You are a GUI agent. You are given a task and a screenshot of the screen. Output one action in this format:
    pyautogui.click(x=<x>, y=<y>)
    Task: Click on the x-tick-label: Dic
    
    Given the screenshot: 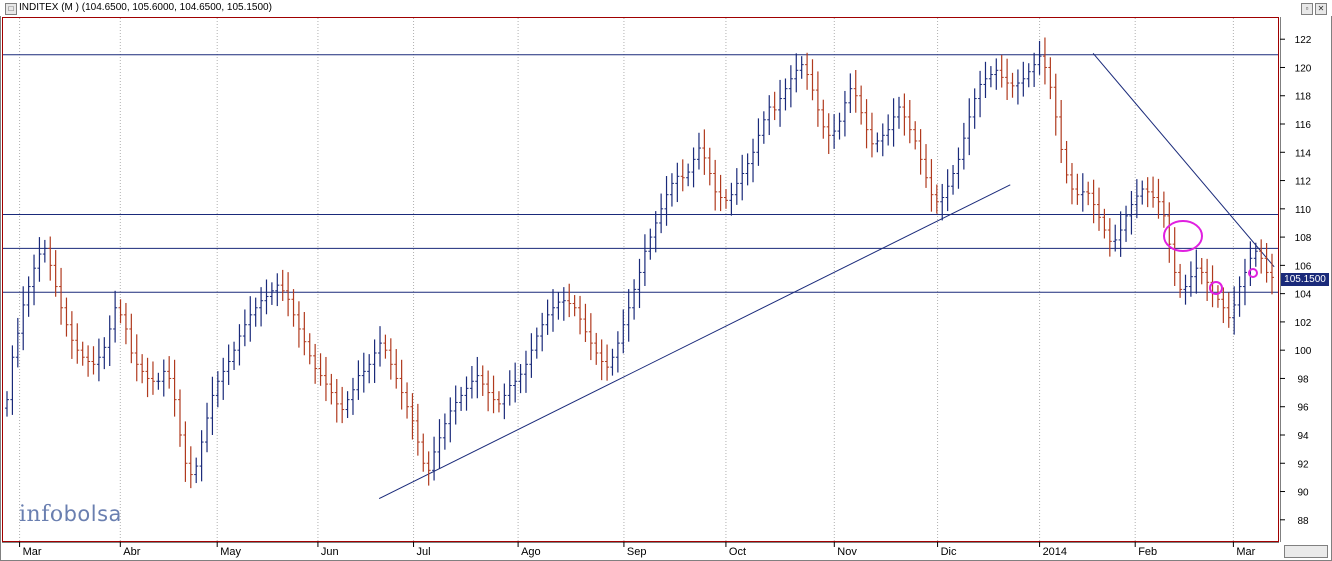 What is the action you would take?
    pyautogui.click(x=949, y=552)
    